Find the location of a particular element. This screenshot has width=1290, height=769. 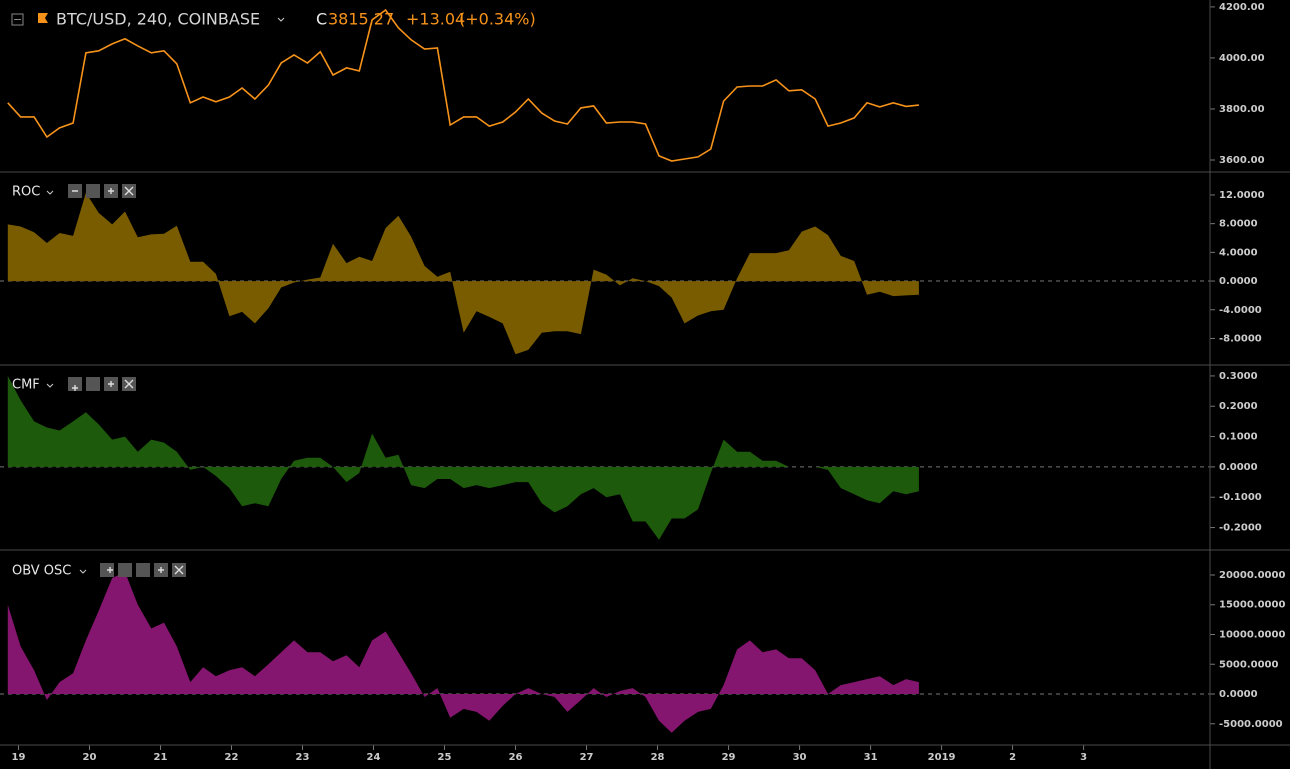

x-tick-label: 23 is located at coordinates (303, 757).